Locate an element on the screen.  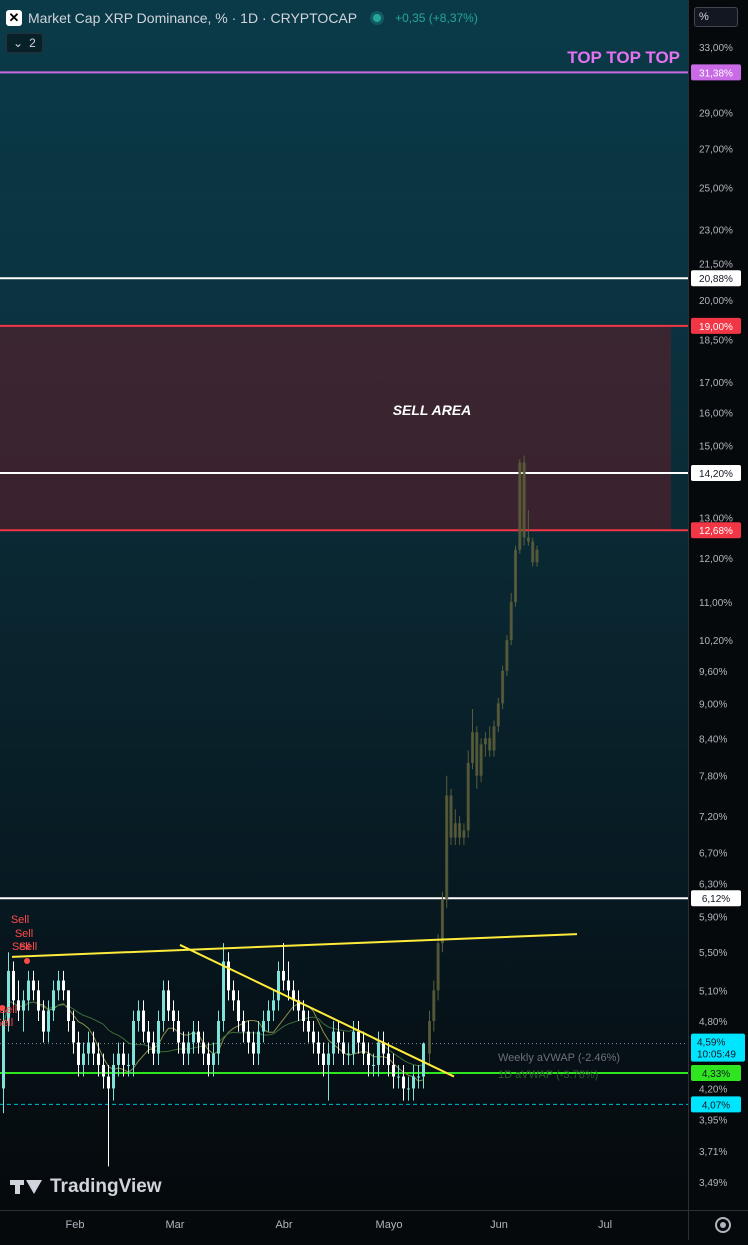
price-tick-label: 21,50% is located at coordinates (716, 264).